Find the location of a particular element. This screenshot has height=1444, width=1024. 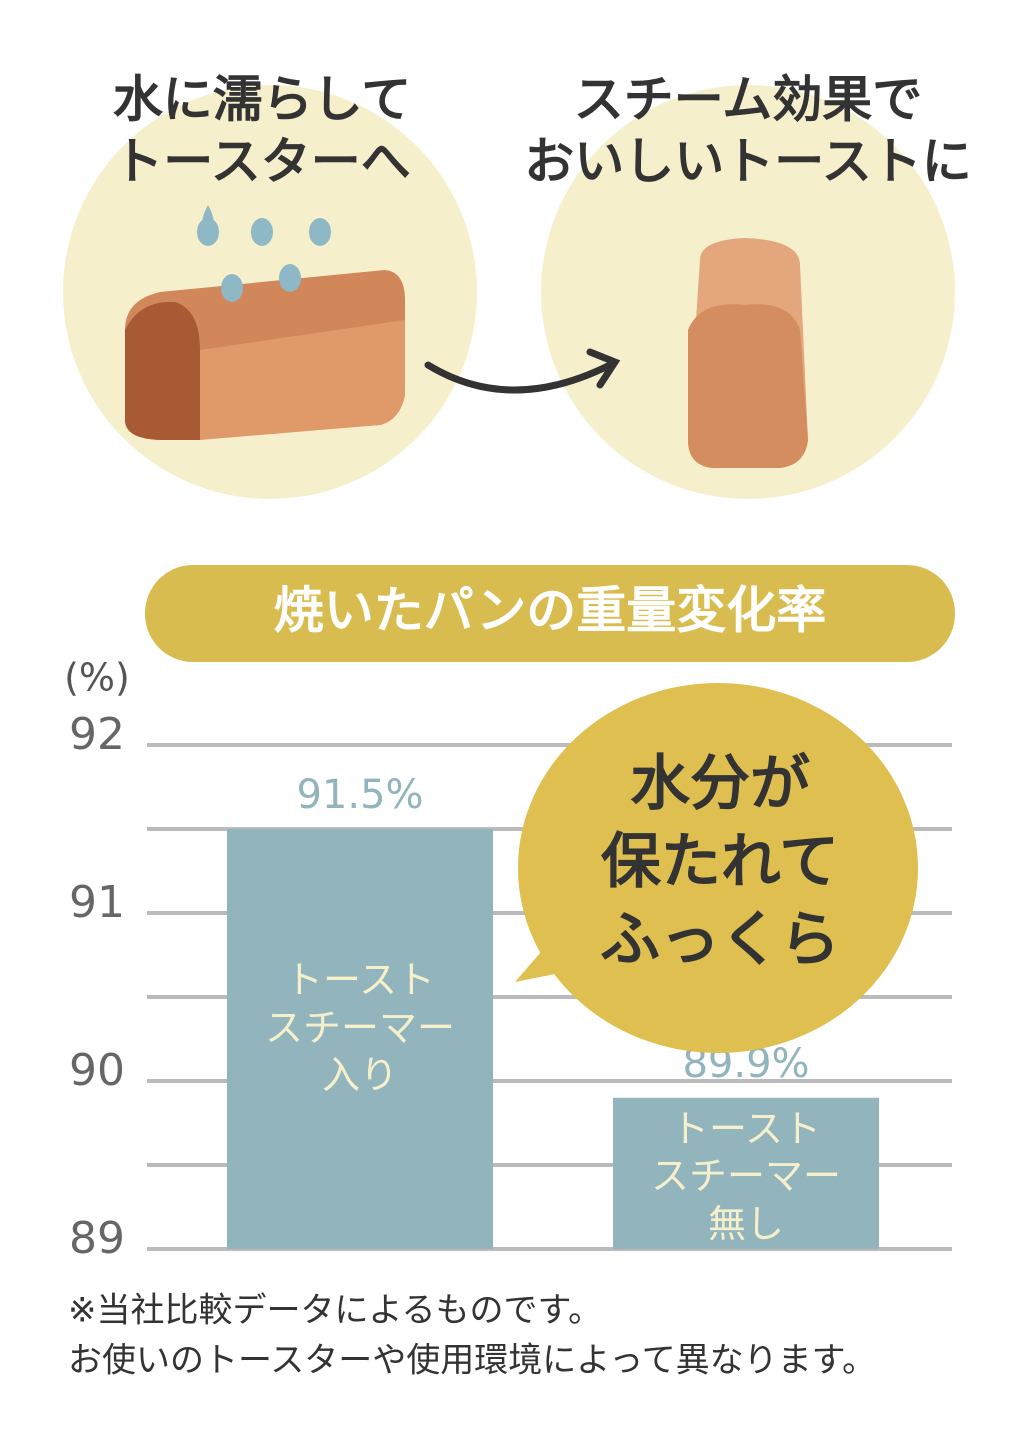

bread-wet is located at coordinates (265, 355).